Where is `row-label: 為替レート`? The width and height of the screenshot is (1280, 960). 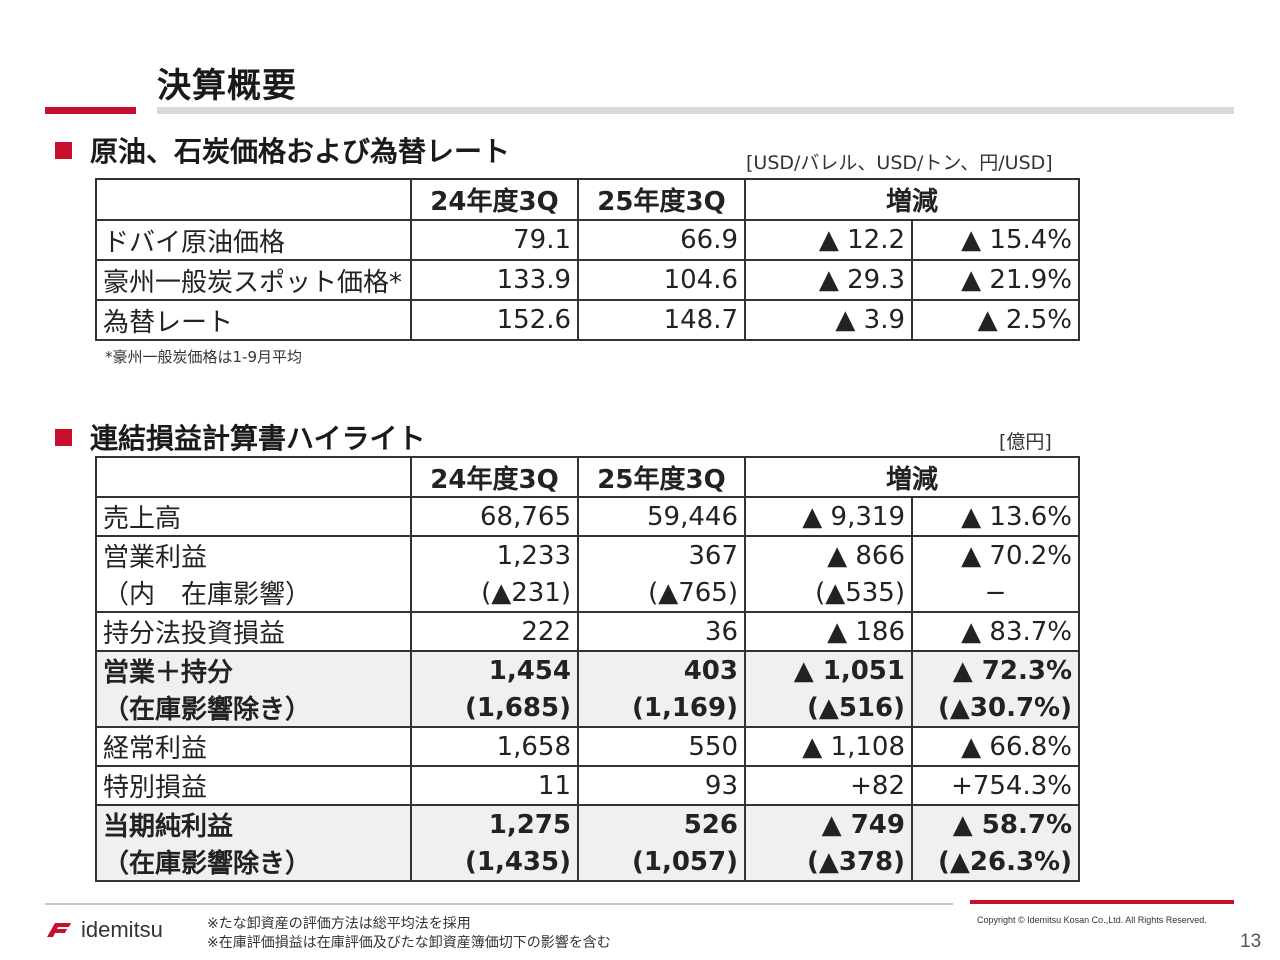 row-label: 為替レート is located at coordinates (253, 320).